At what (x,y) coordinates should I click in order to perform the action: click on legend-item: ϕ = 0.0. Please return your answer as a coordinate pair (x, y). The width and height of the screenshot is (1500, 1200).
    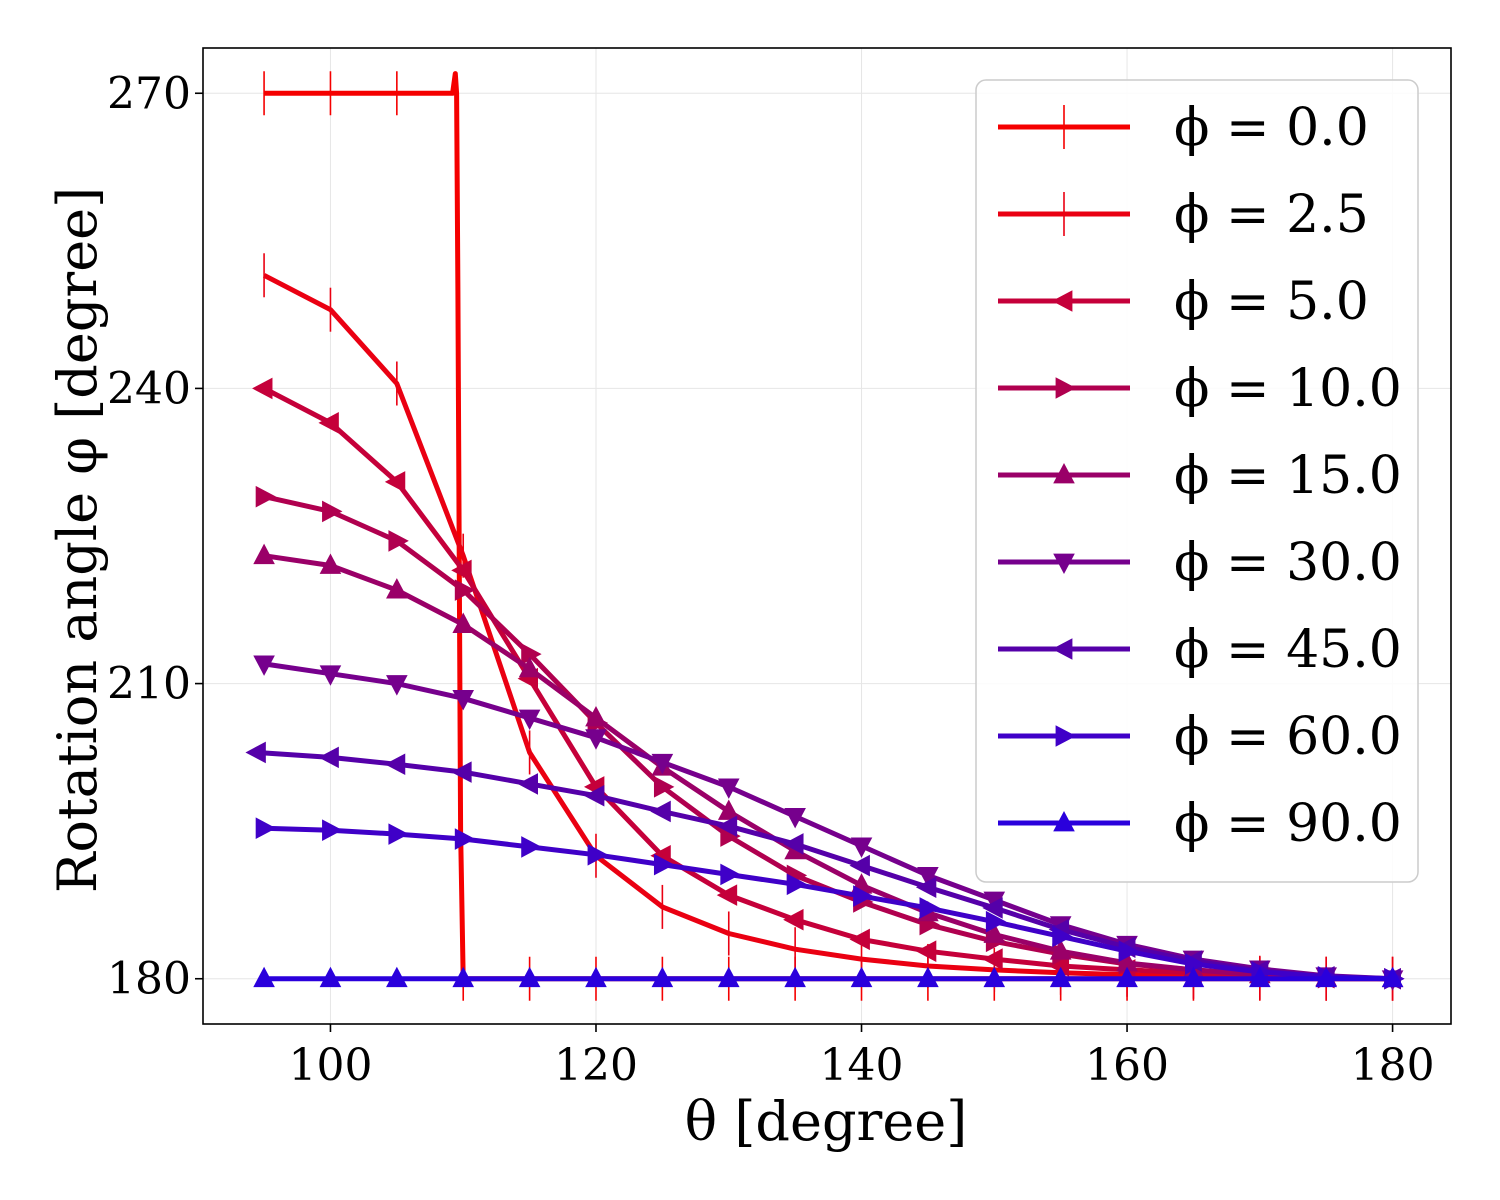
    Looking at the image, I should click on (1183, 128).